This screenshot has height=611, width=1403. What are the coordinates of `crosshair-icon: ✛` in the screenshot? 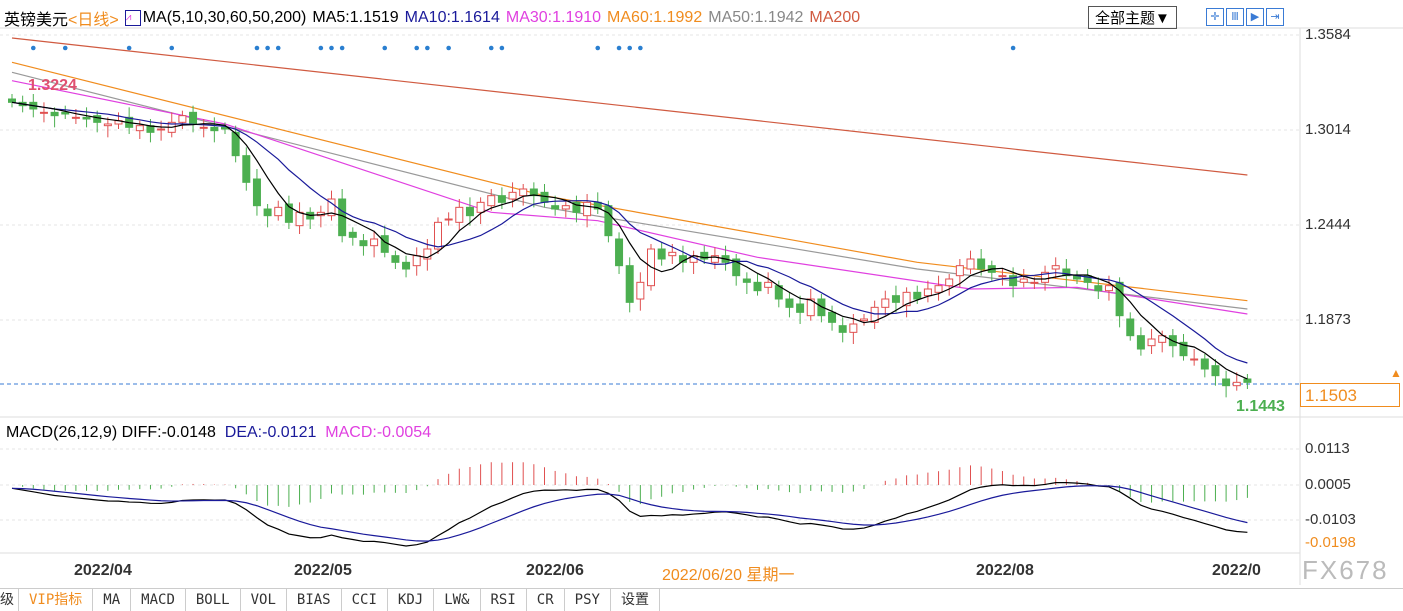 It's located at (1215, 17).